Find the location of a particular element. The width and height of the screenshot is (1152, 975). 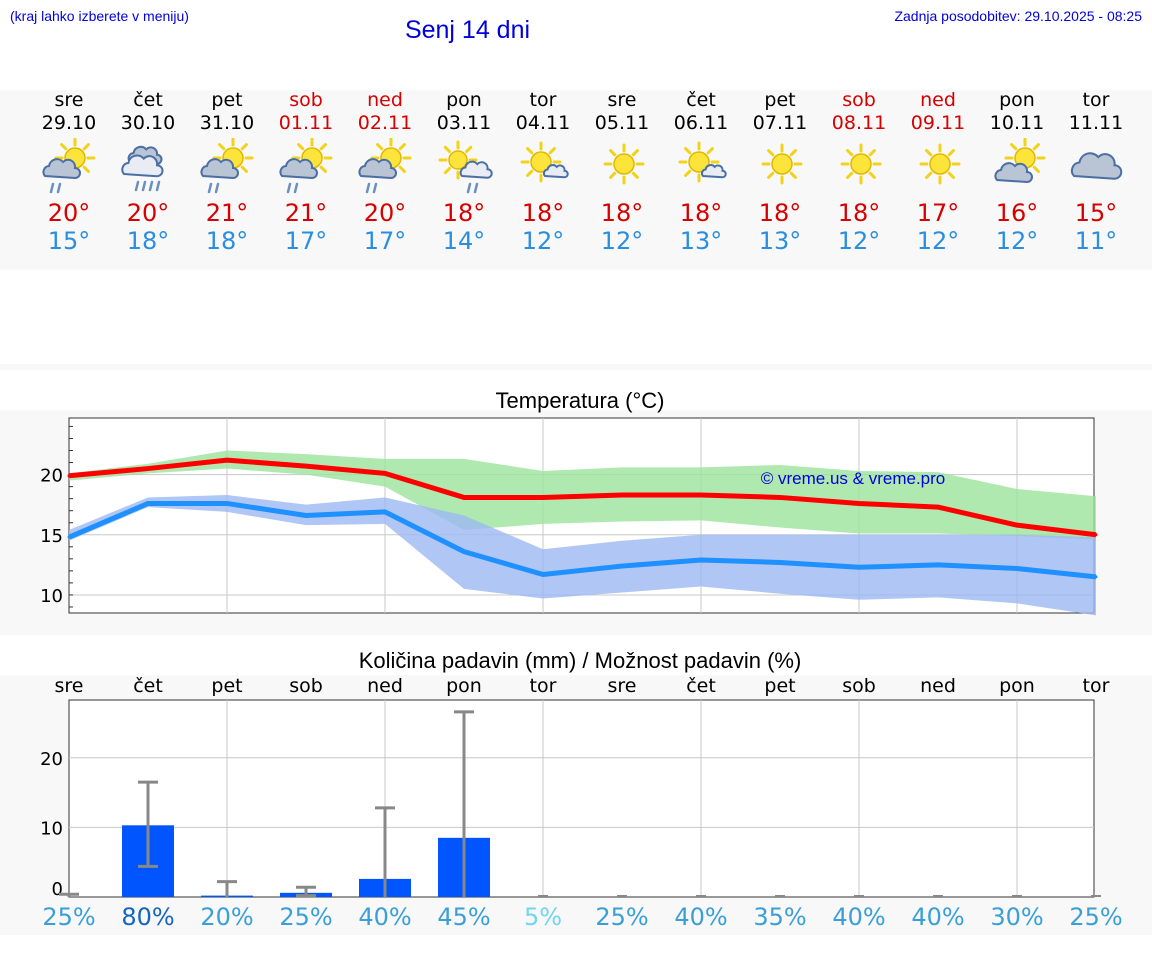

day-date: 10.11 is located at coordinates (1017, 123).